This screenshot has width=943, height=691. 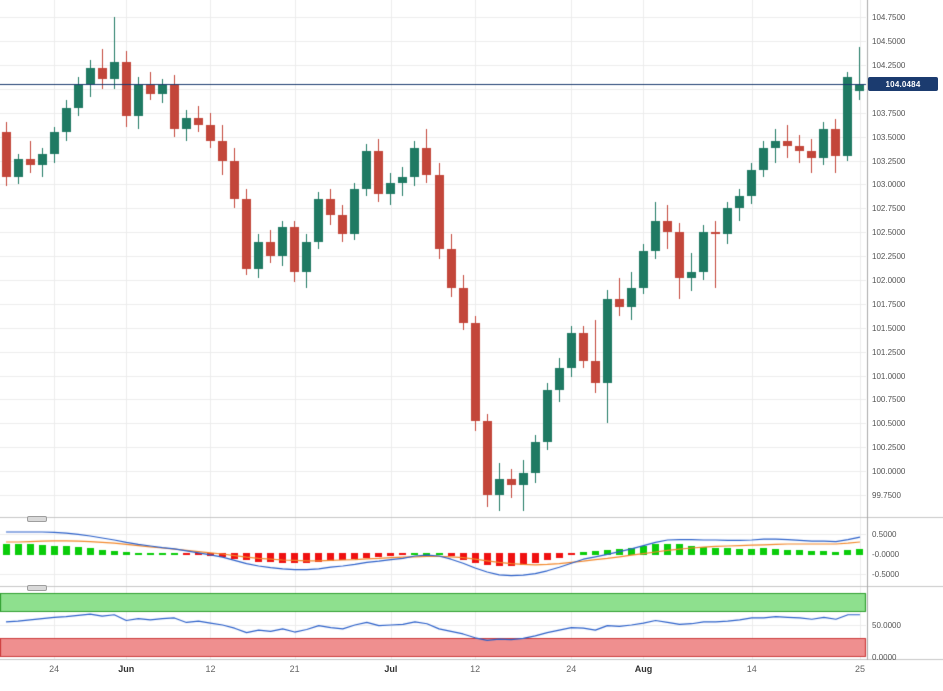 What do you see at coordinates (433, 623) in the screenshot?
I see `rsi-pane` at bounding box center [433, 623].